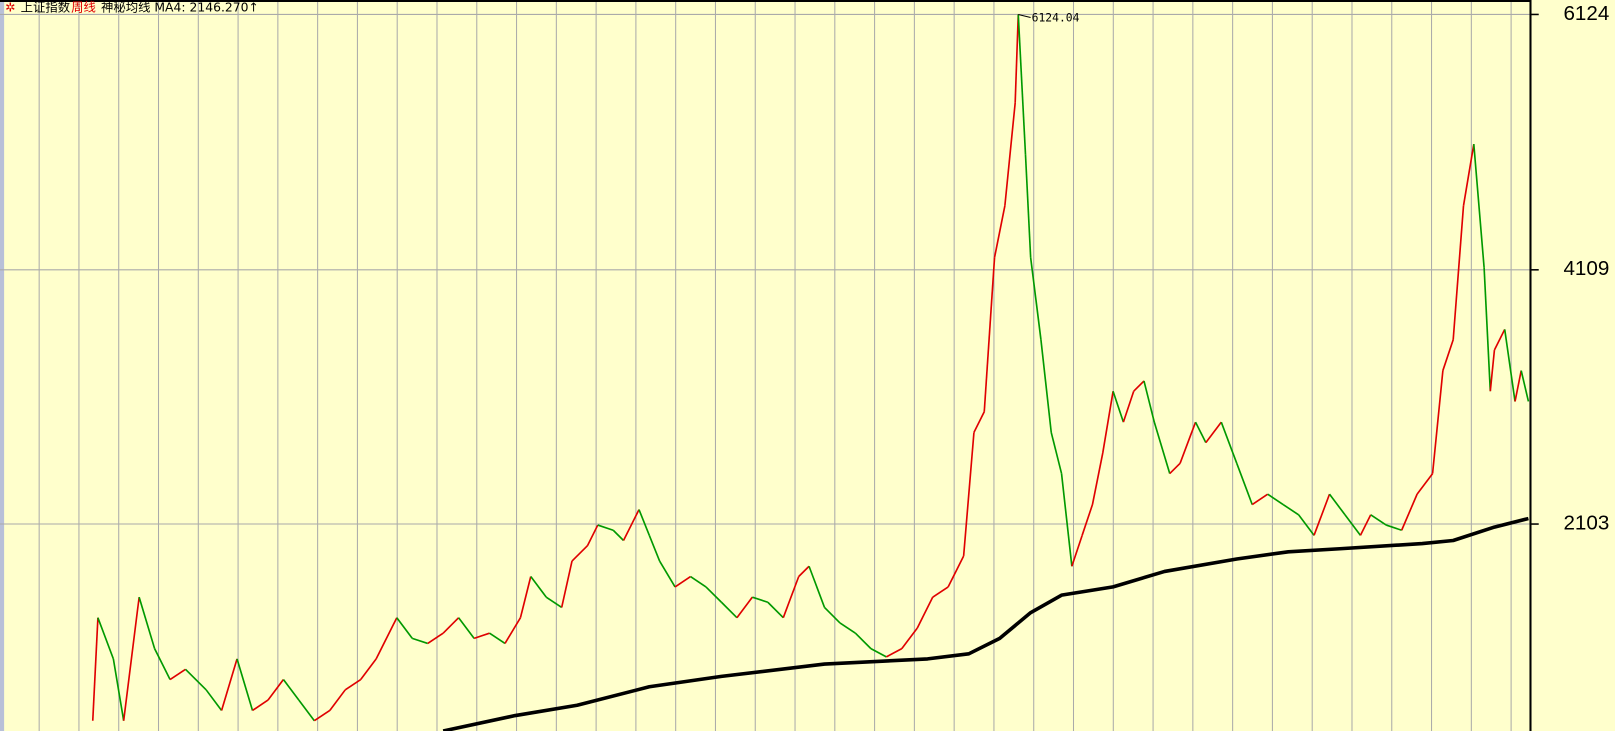 This screenshot has width=1615, height=731. Describe the element at coordinates (2, 365) in the screenshot. I see `left-strip` at that location.